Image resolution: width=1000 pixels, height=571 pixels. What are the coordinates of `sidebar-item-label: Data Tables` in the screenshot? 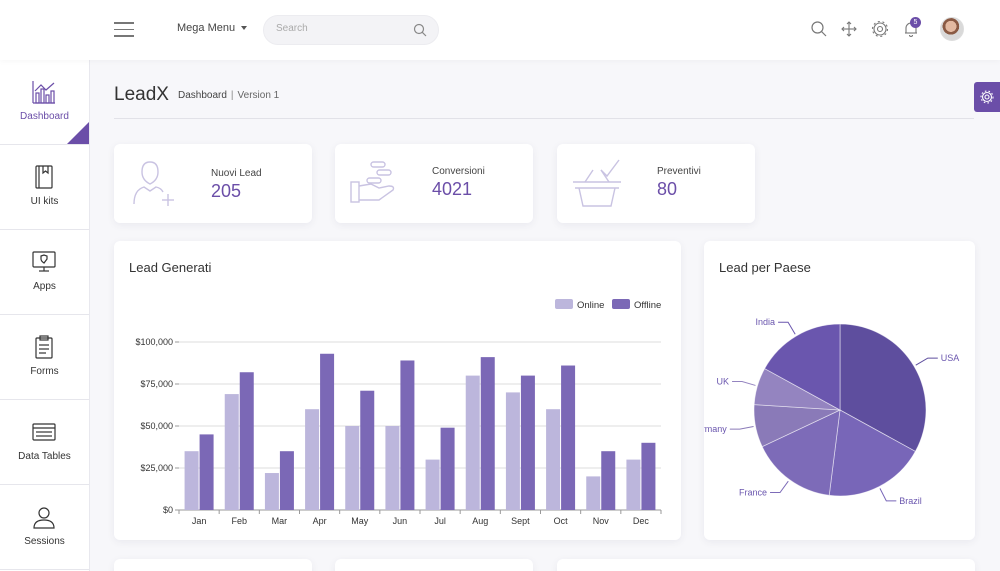 It's located at (44, 456).